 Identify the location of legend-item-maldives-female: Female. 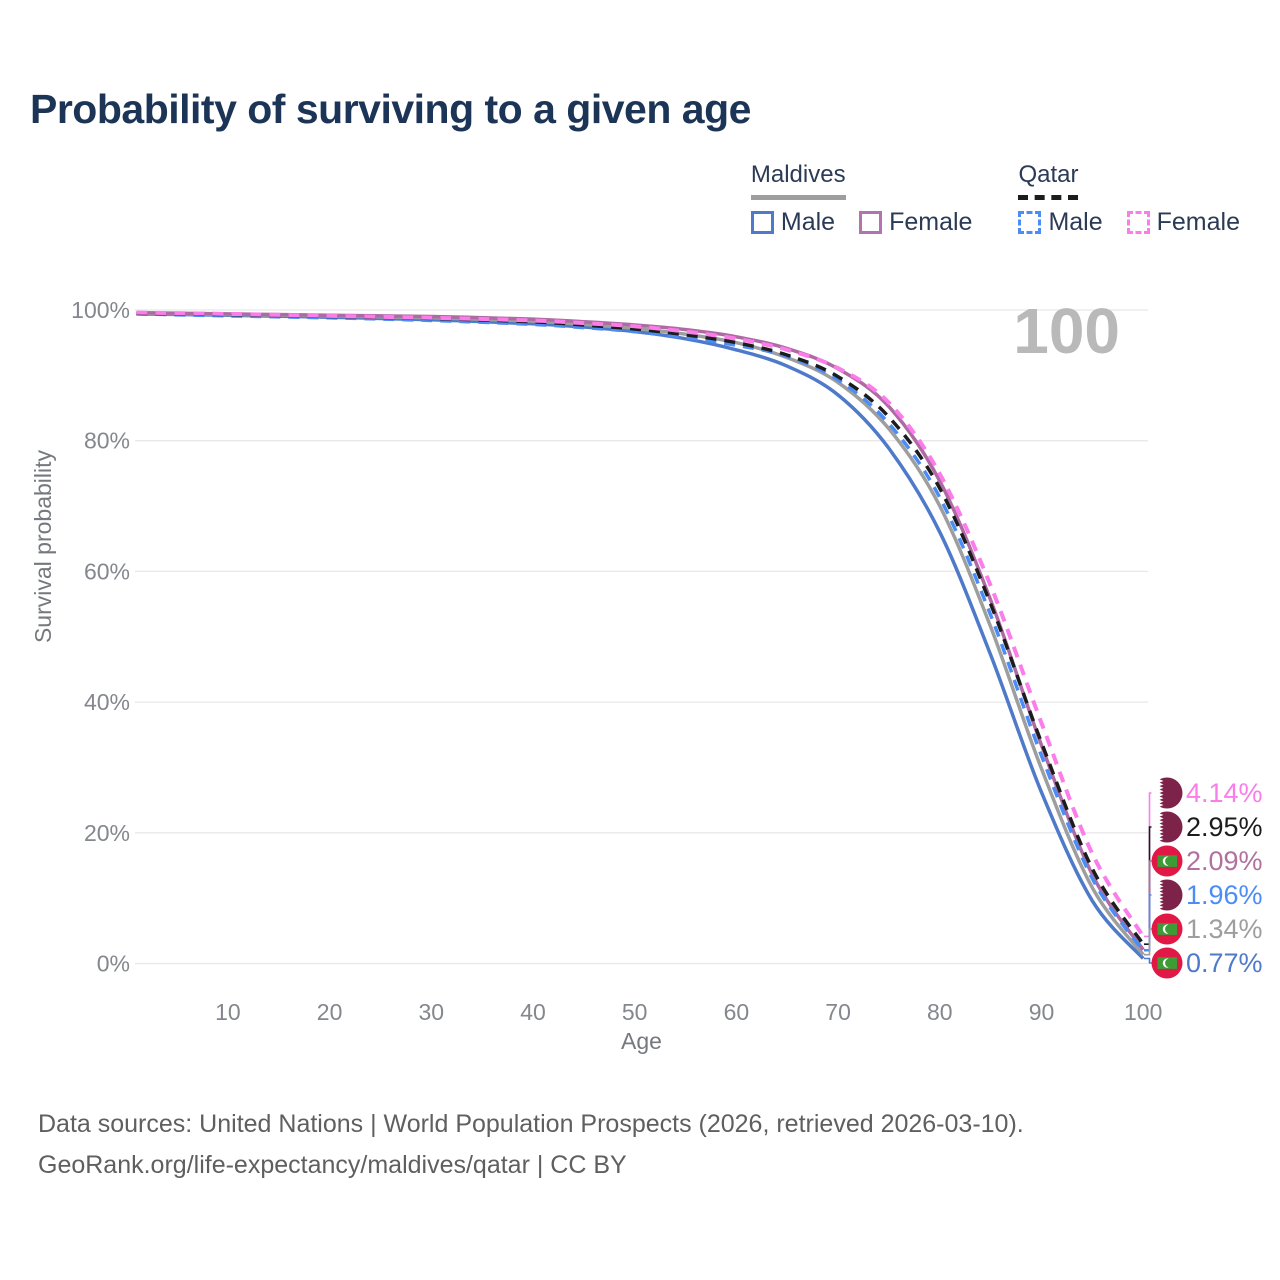
(915, 222).